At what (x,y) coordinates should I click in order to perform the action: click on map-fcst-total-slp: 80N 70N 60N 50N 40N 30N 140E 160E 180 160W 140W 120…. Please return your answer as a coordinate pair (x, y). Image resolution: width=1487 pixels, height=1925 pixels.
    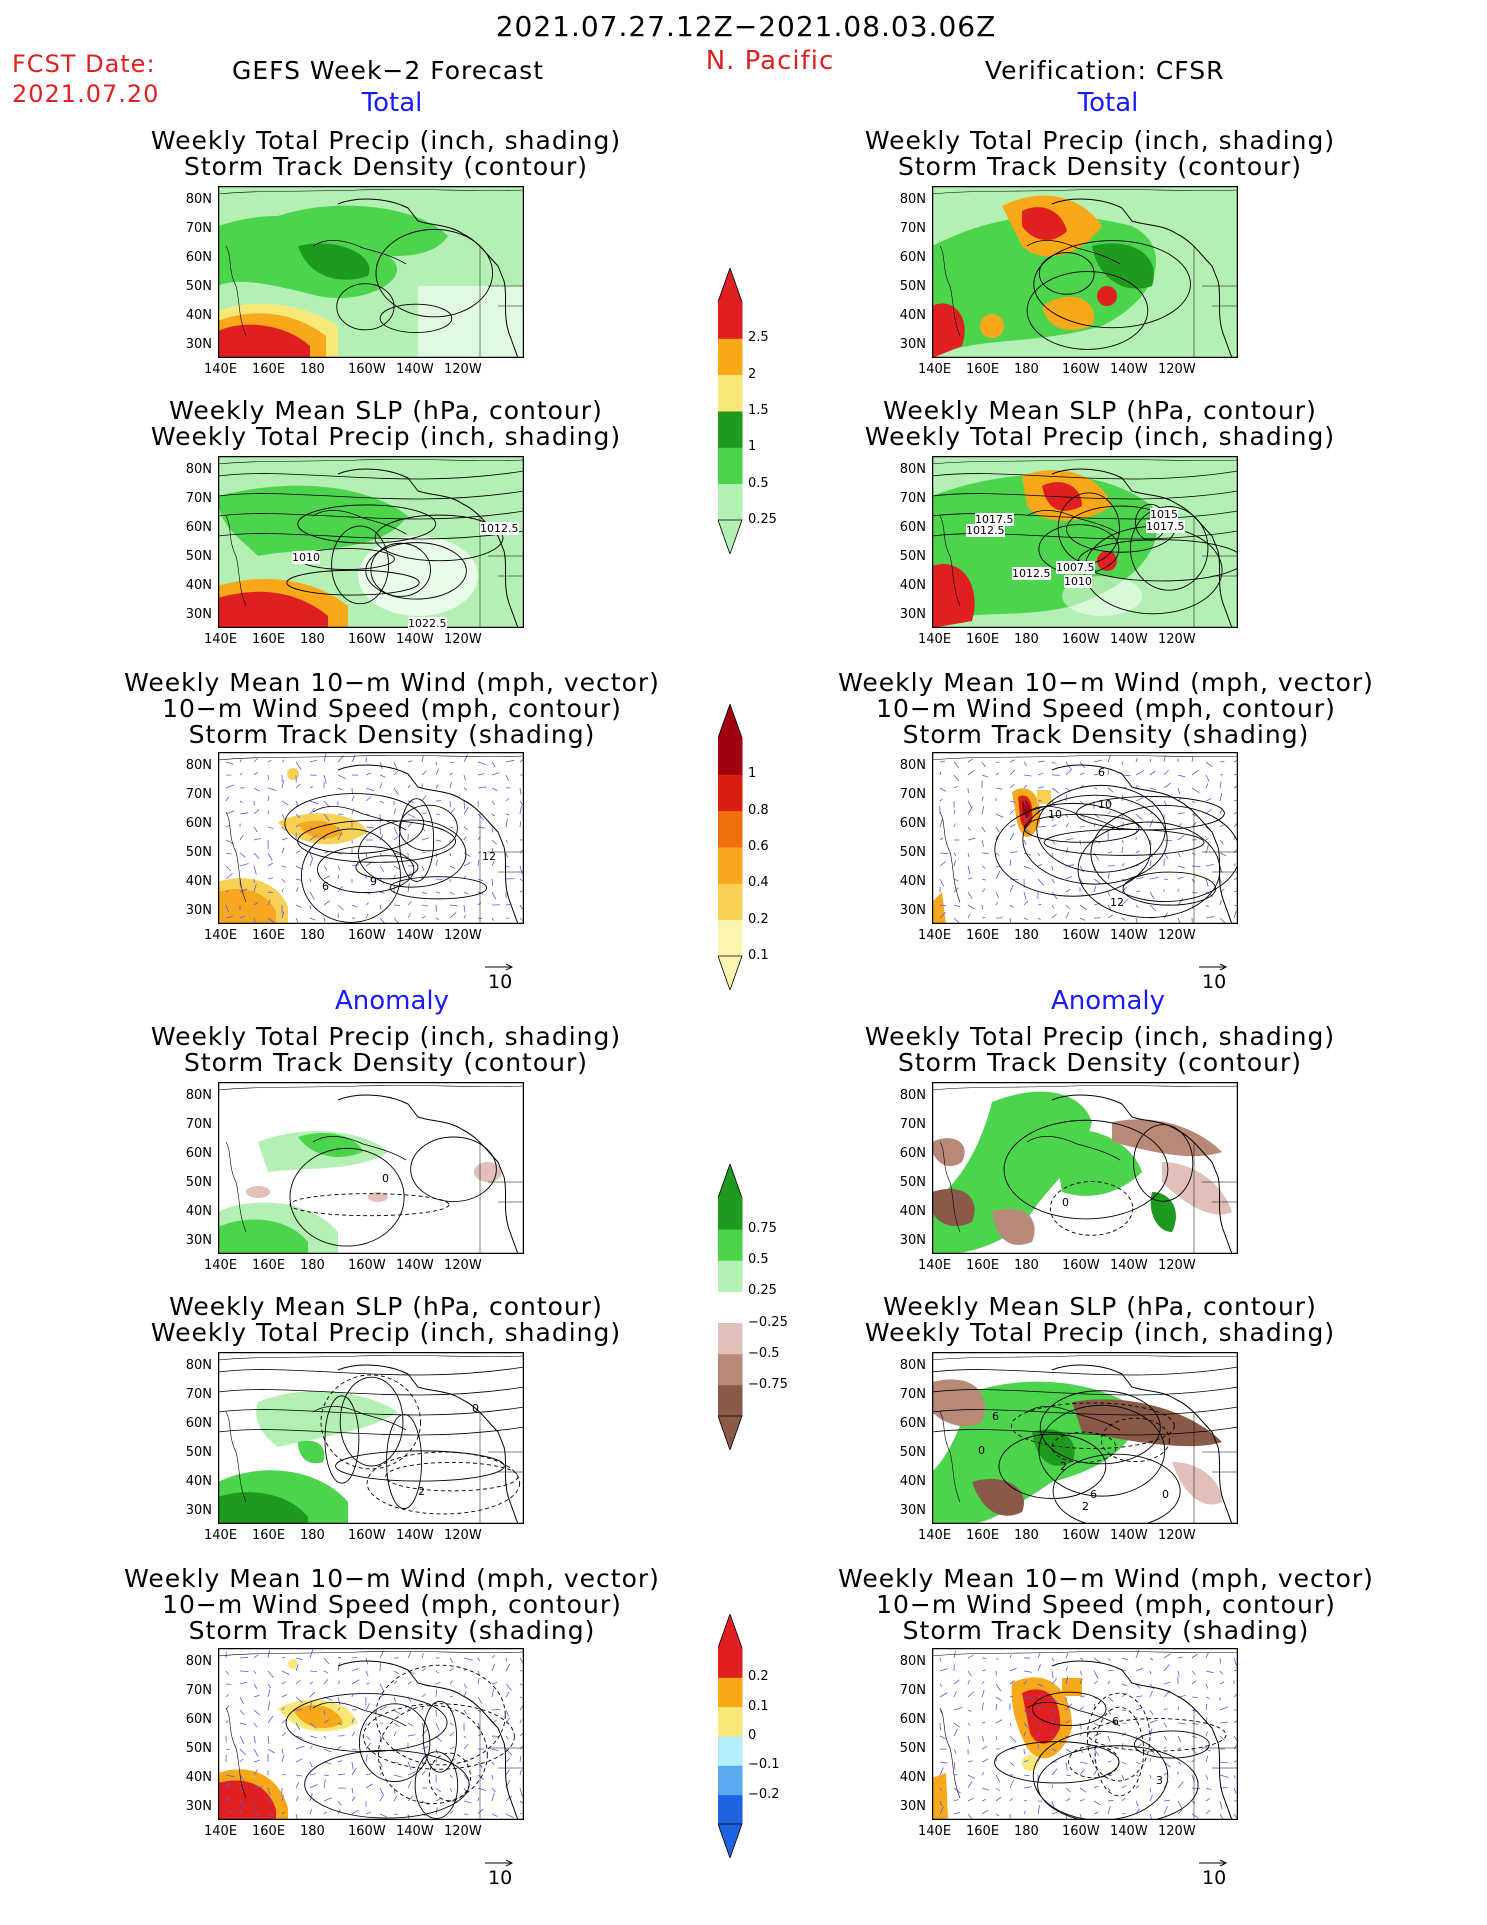
    Looking at the image, I should click on (355, 551).